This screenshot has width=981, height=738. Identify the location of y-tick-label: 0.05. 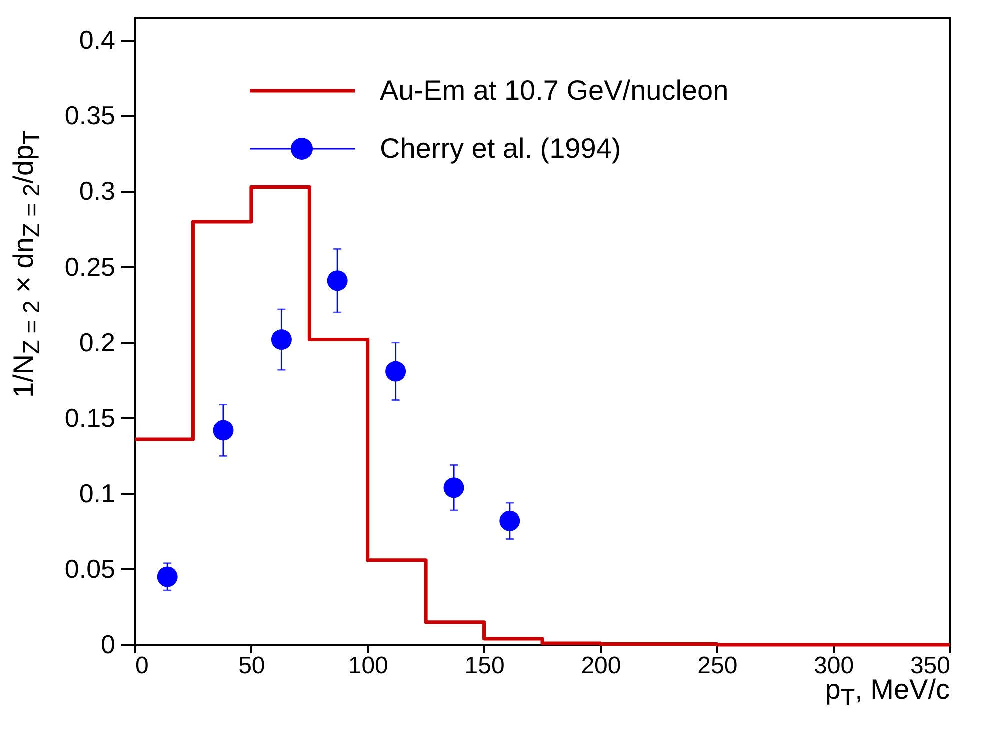
(90, 569).